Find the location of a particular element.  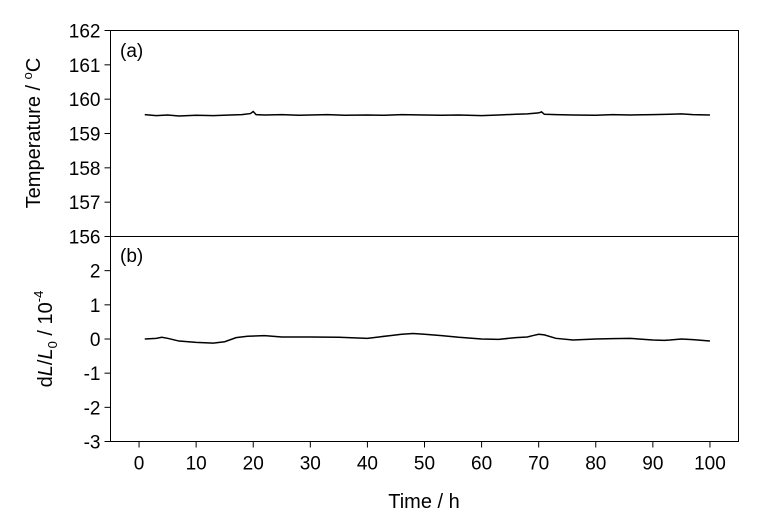

panel-b-y-tick-label-3: 0 is located at coordinates (95, 340).